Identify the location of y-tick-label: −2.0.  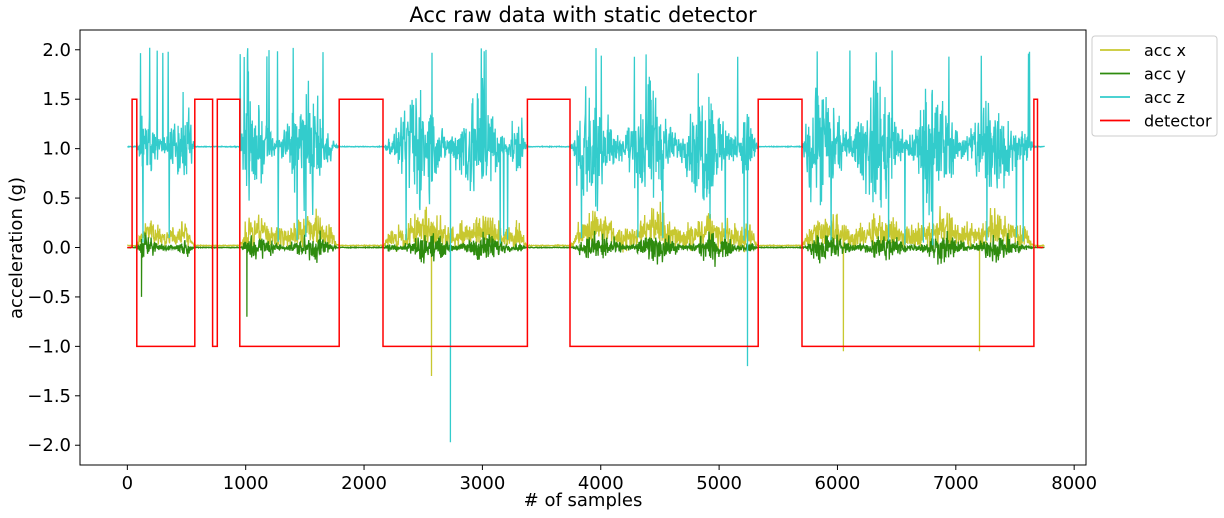
(49, 445).